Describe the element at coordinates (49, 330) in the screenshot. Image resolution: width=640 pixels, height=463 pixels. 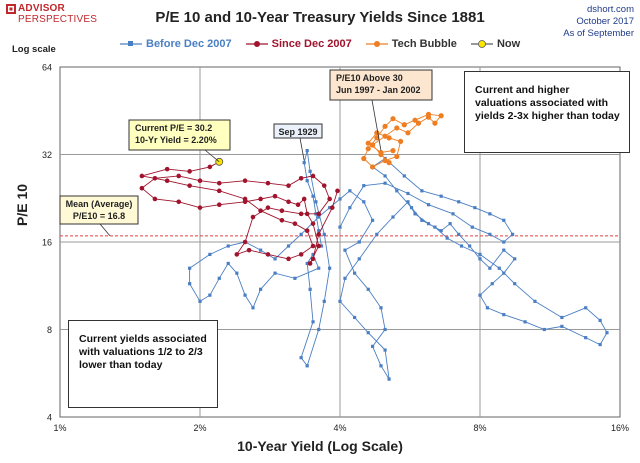
I see `y-tick-label: 8` at that location.